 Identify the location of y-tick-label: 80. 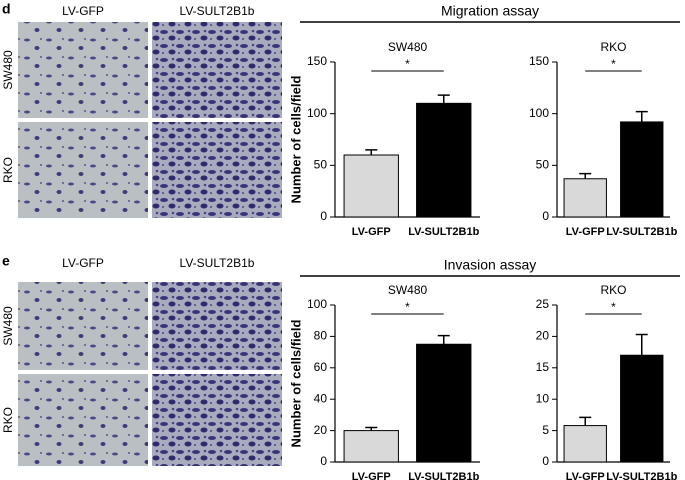
(321, 336).